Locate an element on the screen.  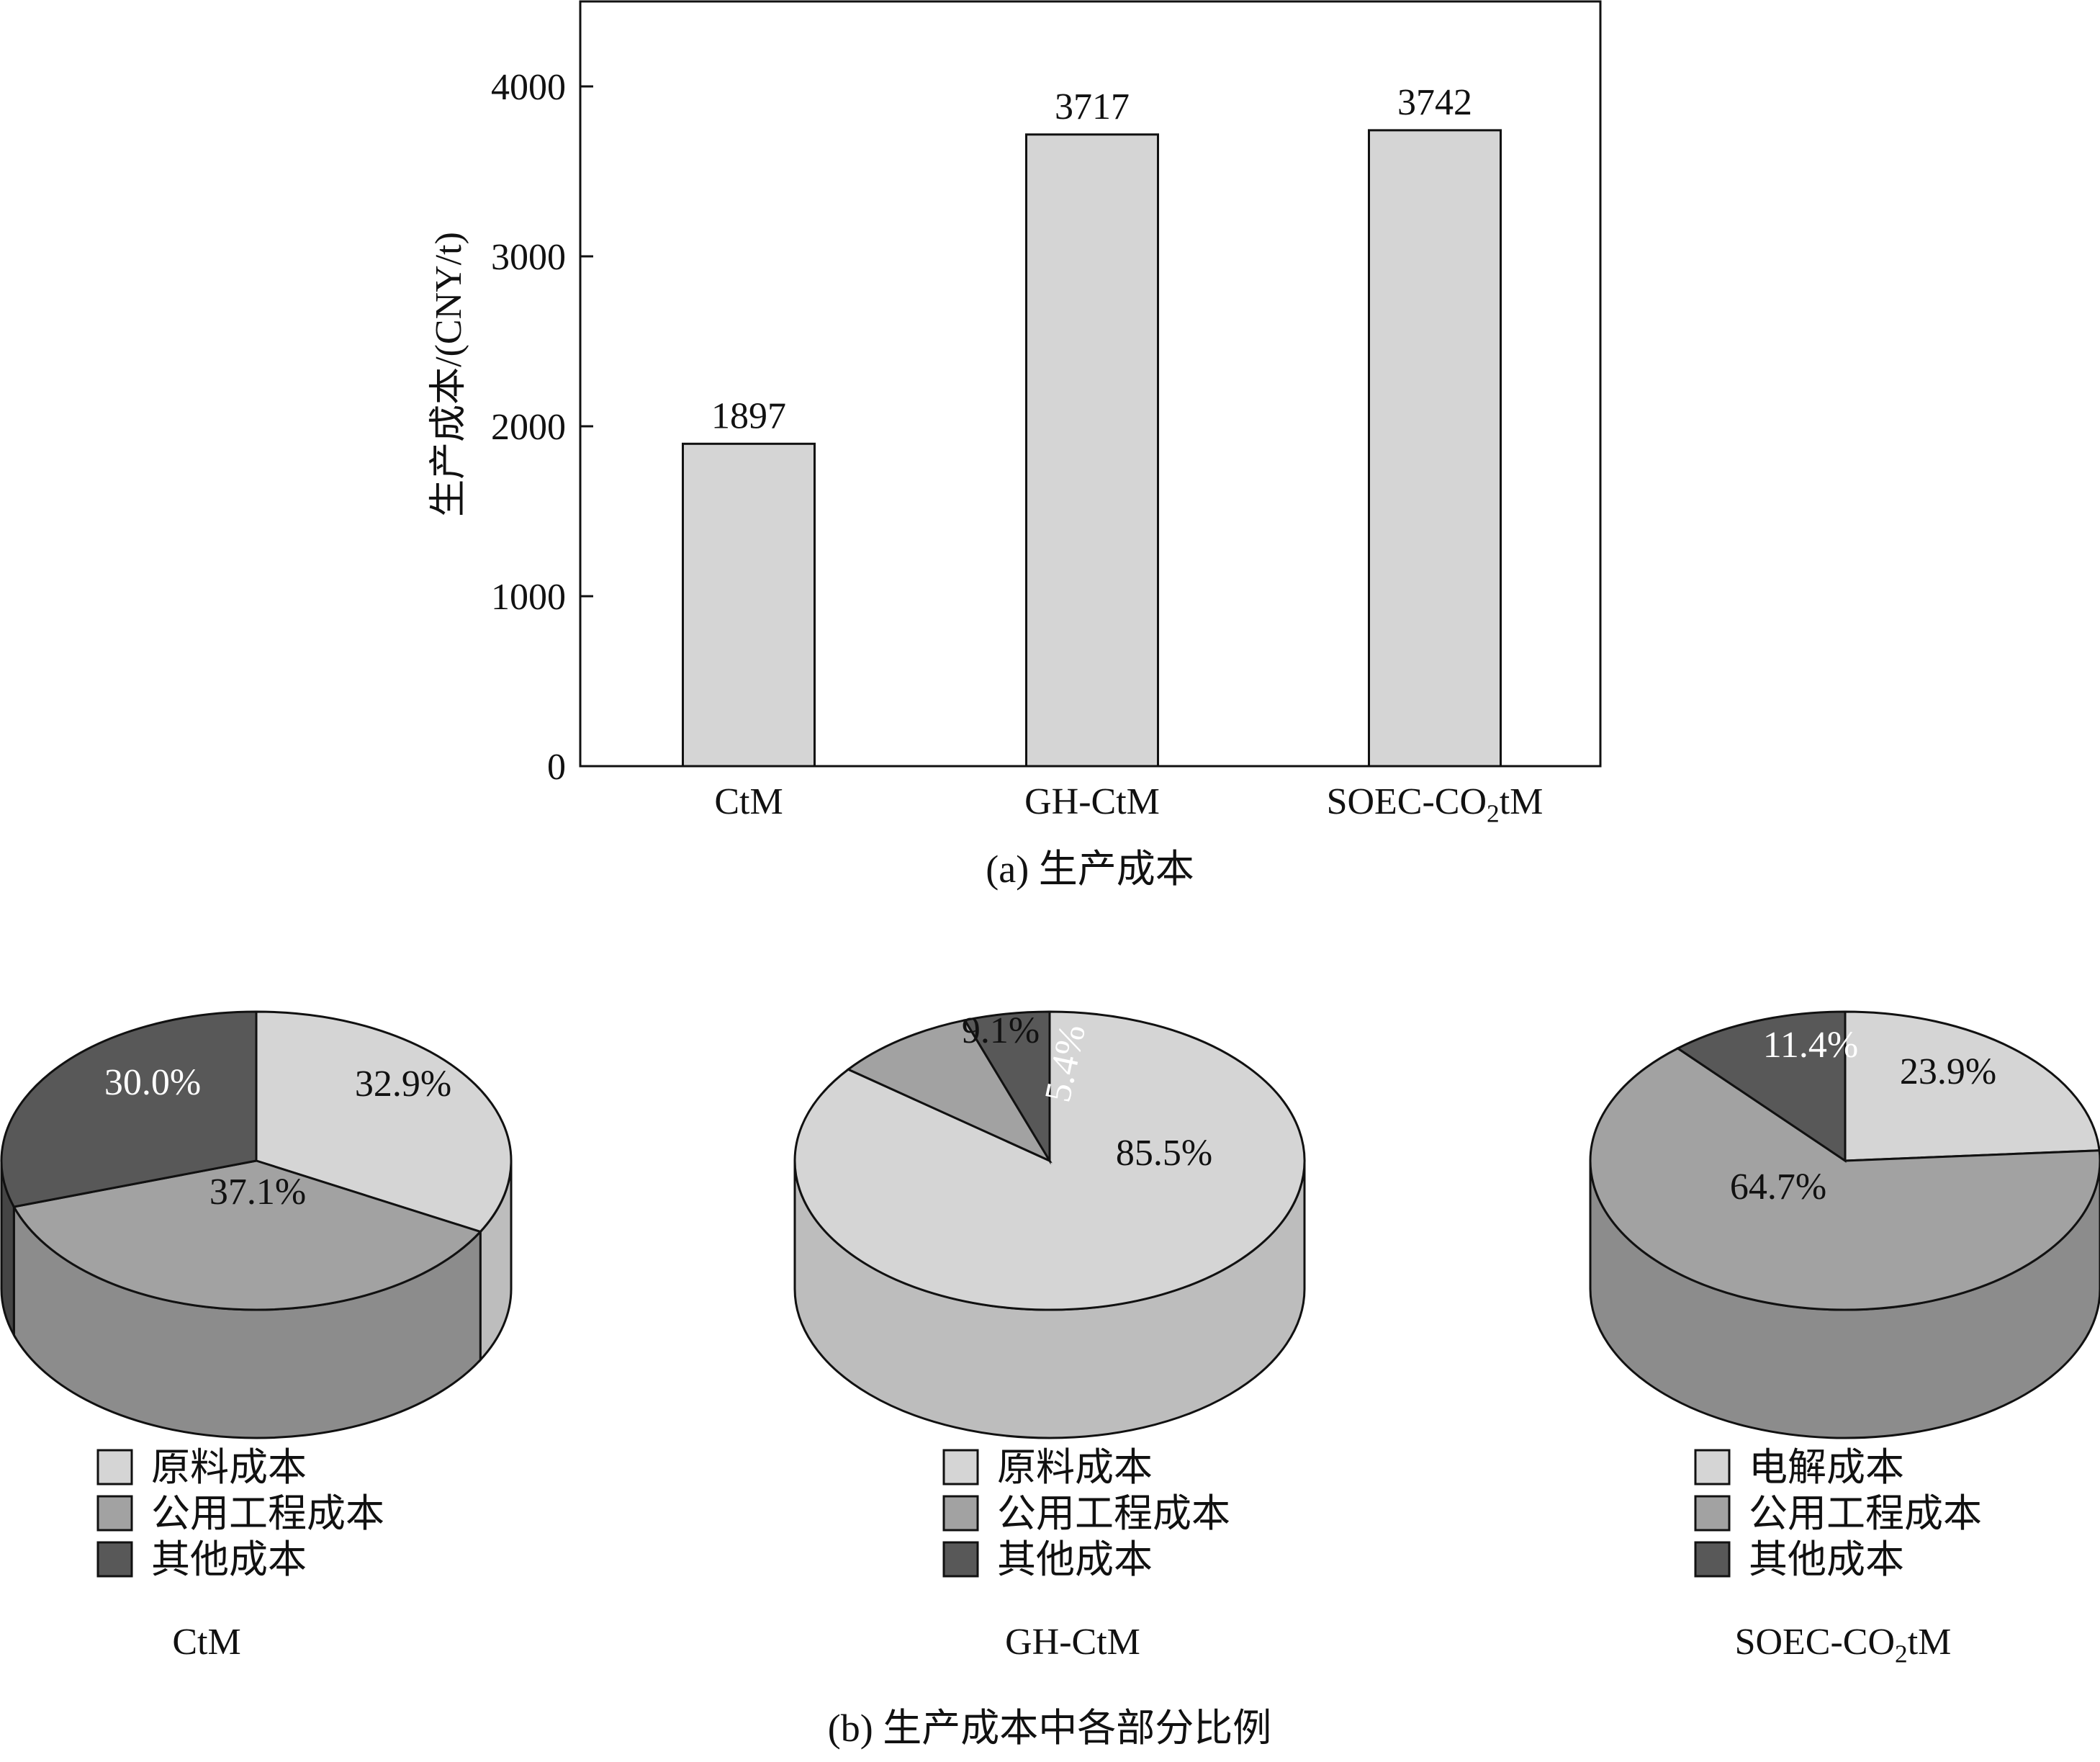
bar-series is located at coordinates (1092, 449).